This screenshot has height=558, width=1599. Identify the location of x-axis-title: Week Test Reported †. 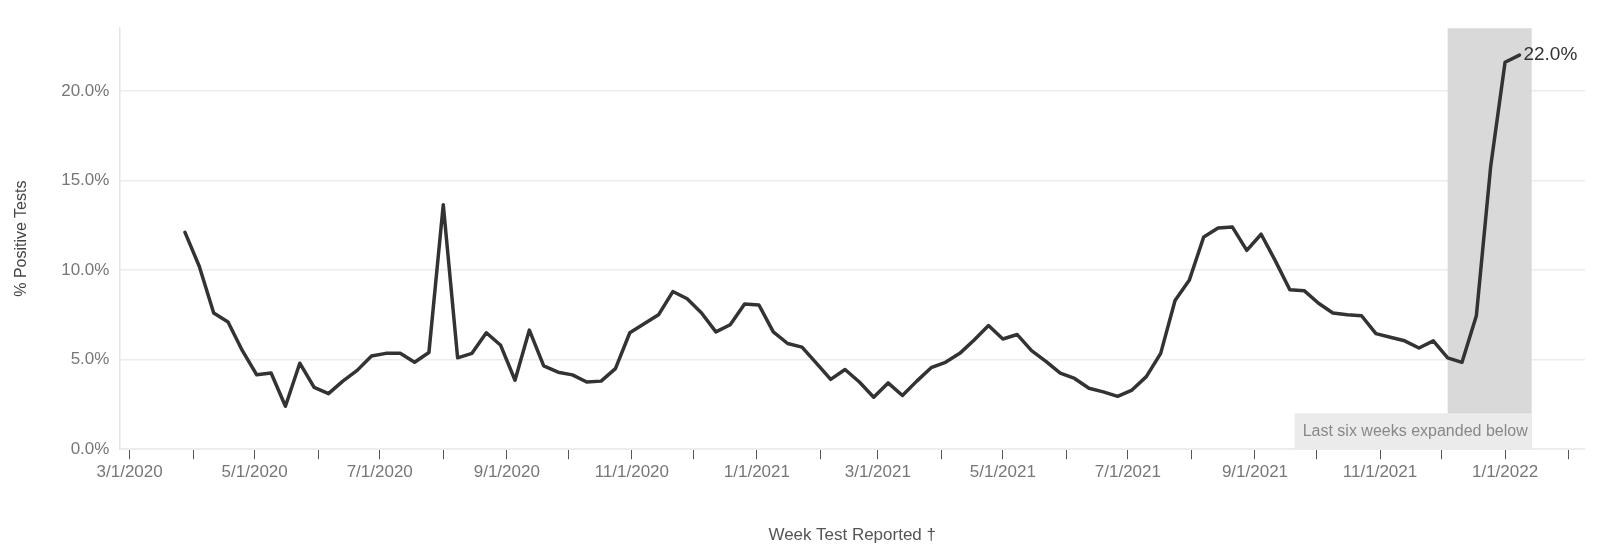
(852, 535).